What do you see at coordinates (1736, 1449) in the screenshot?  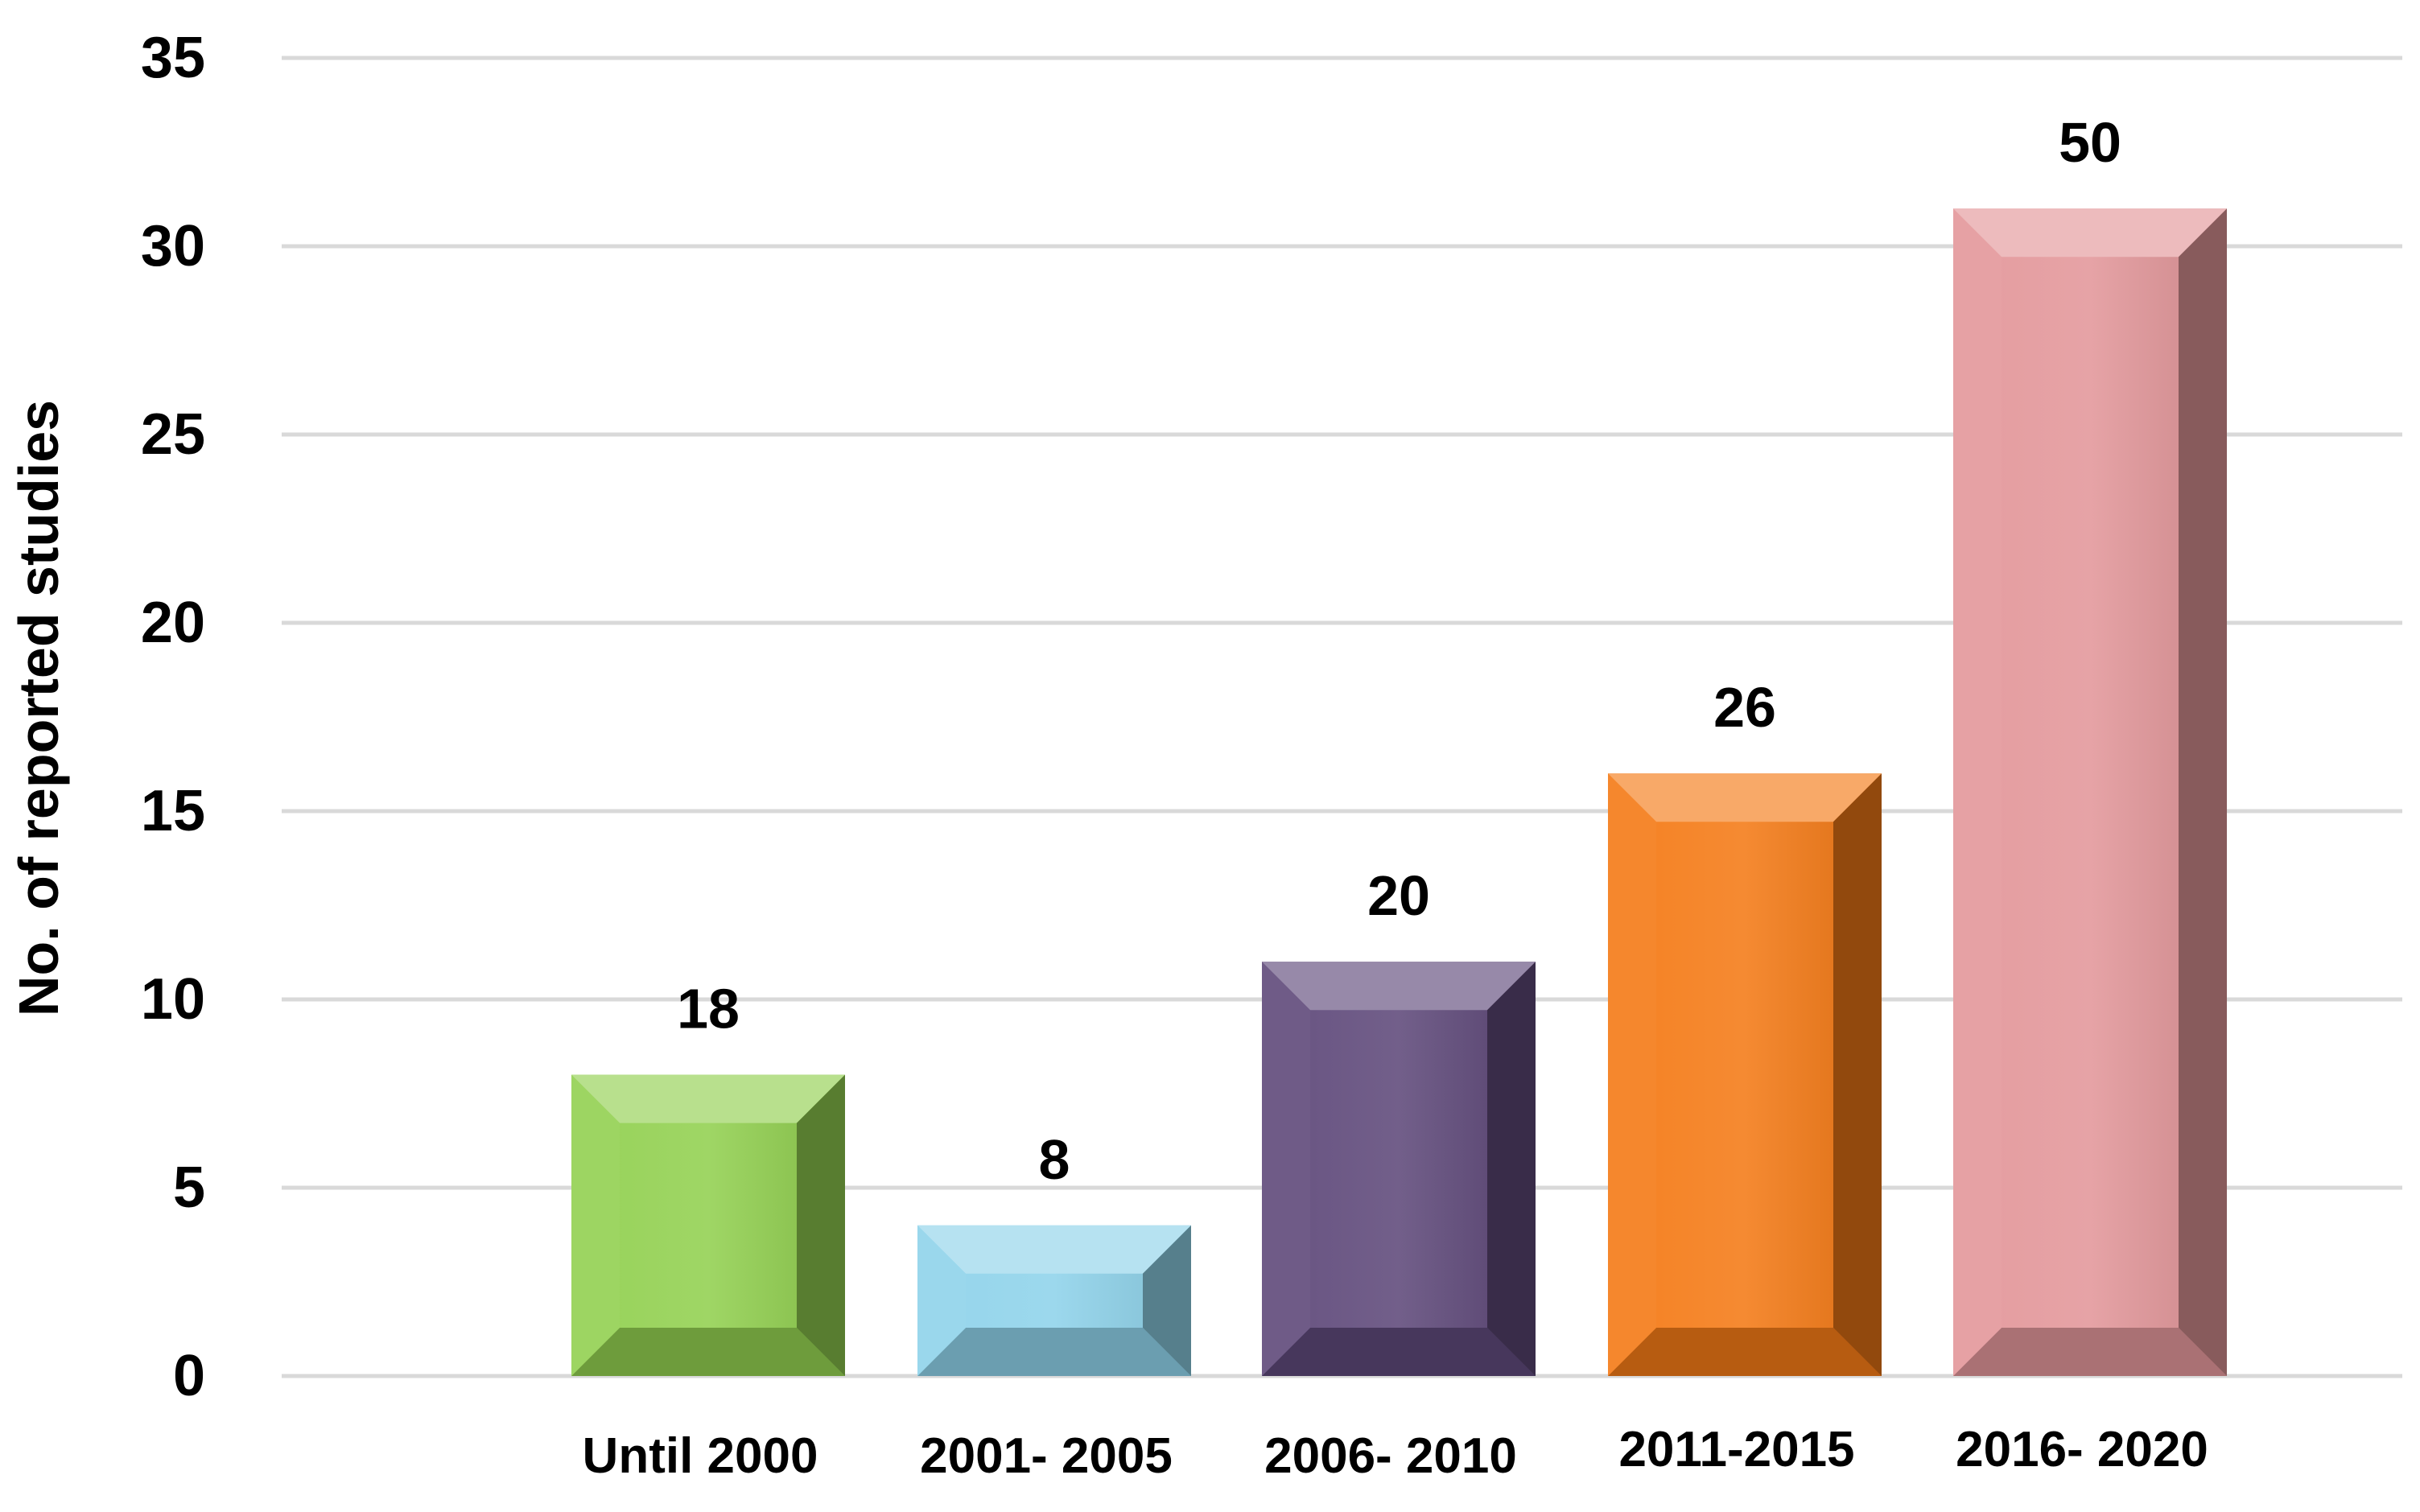 I see `x-tick-label: 2011-2015` at bounding box center [1736, 1449].